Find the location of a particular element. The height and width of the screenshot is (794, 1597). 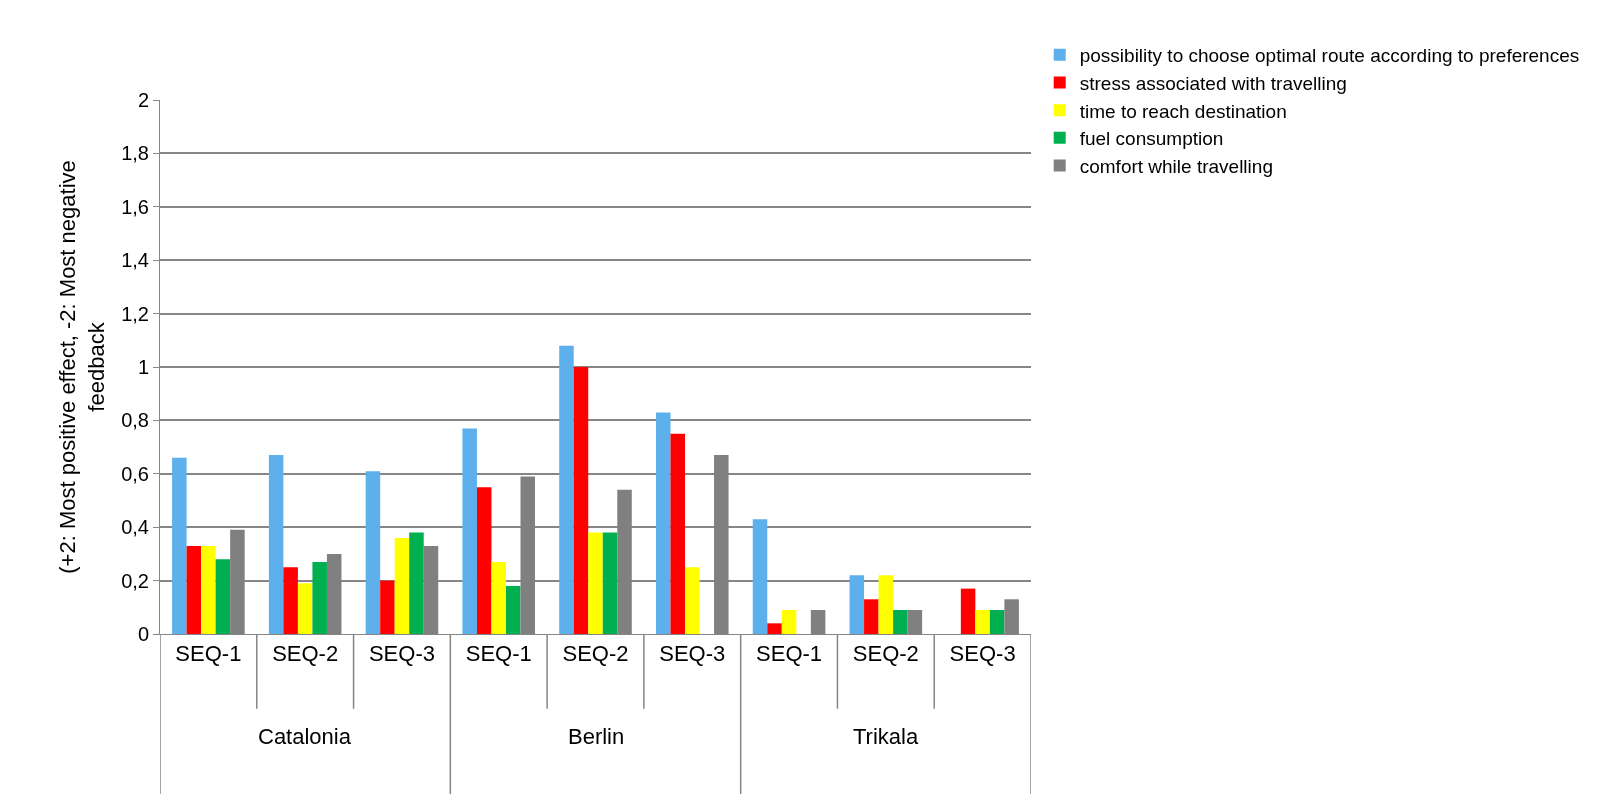

y-tick-label: 1,8 is located at coordinates (135, 153).